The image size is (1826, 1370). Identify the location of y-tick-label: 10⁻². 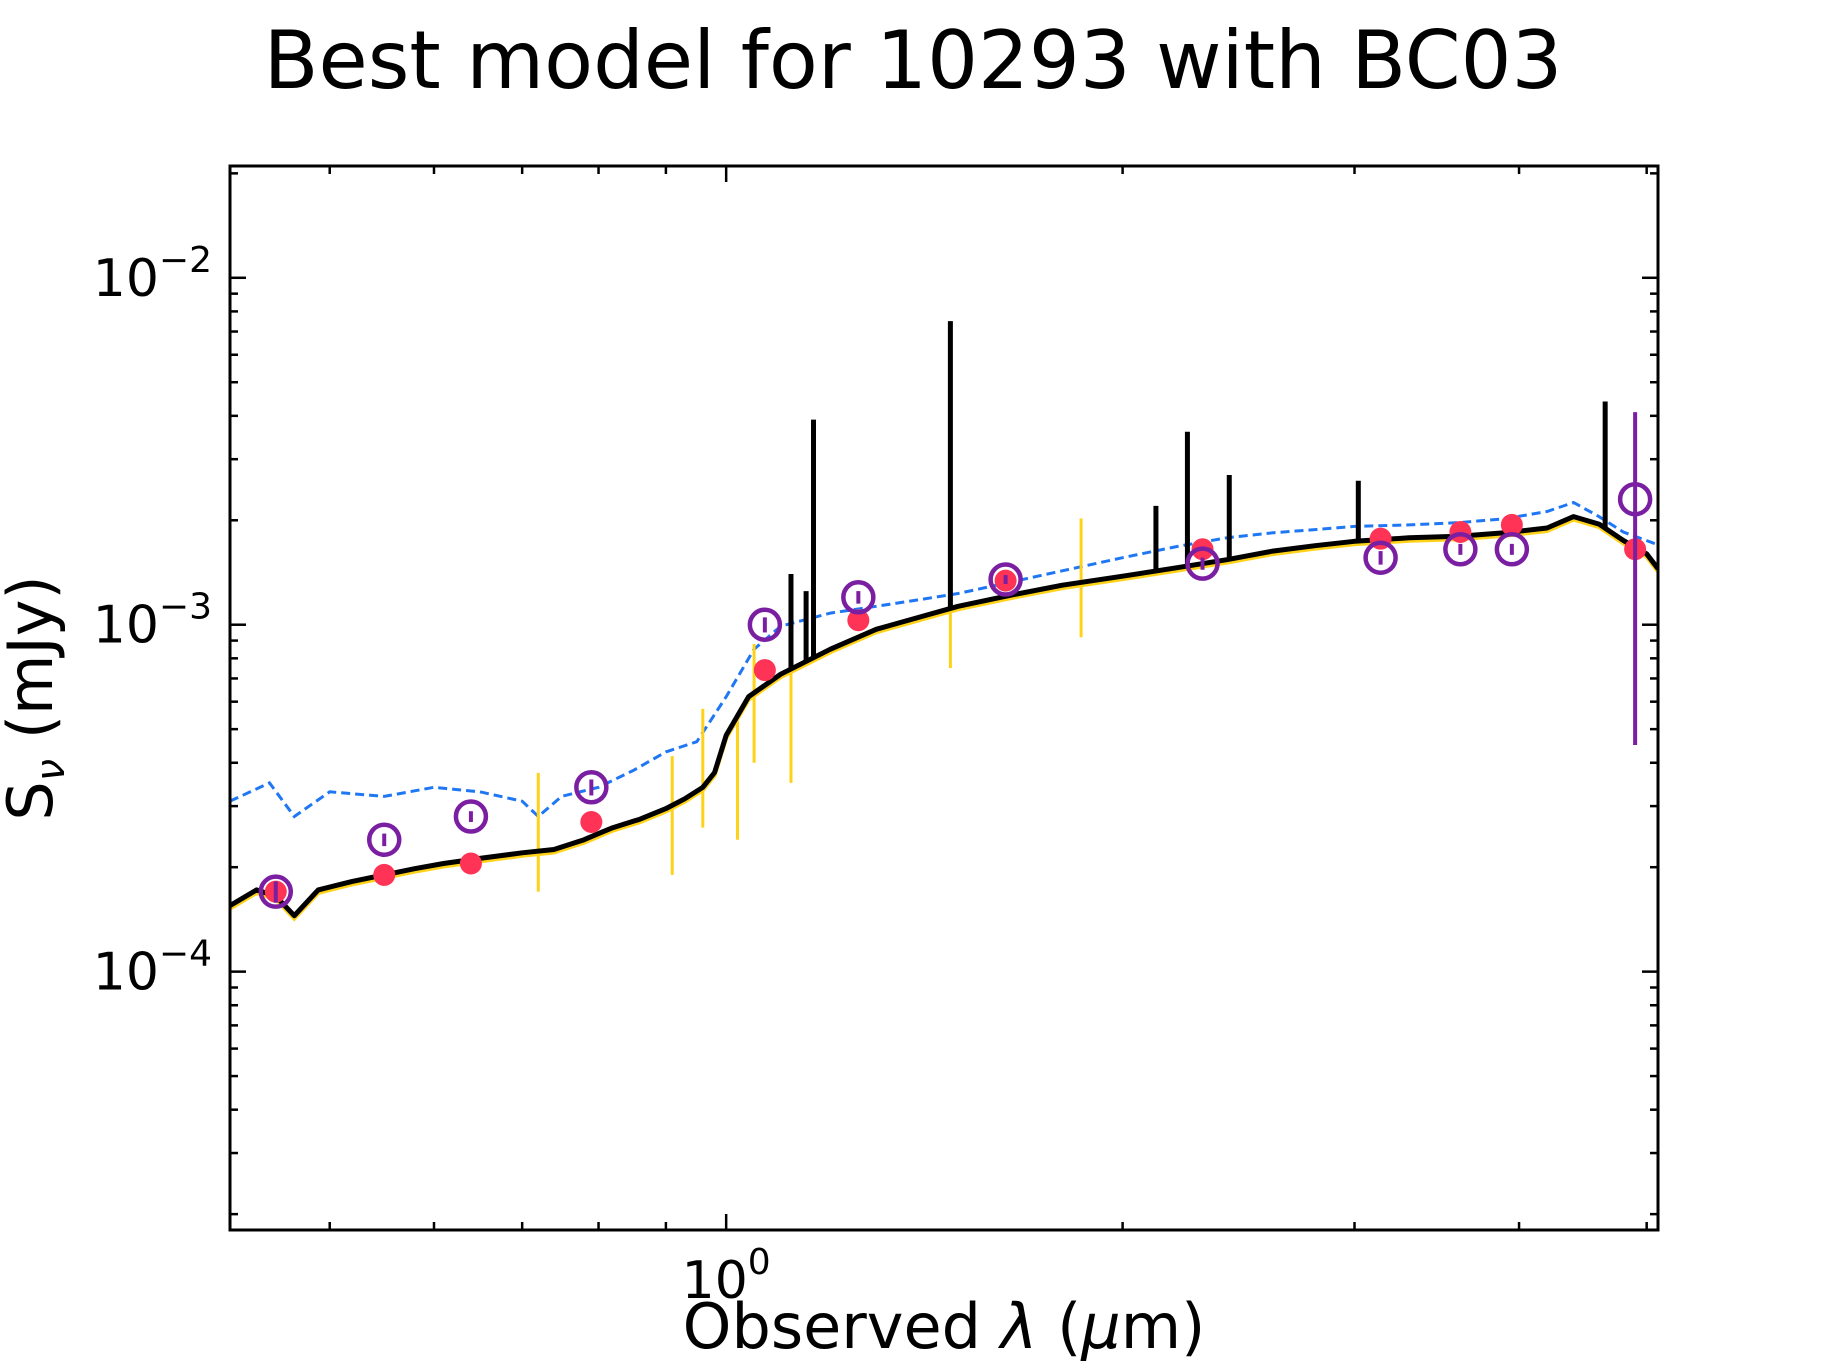
(152, 274).